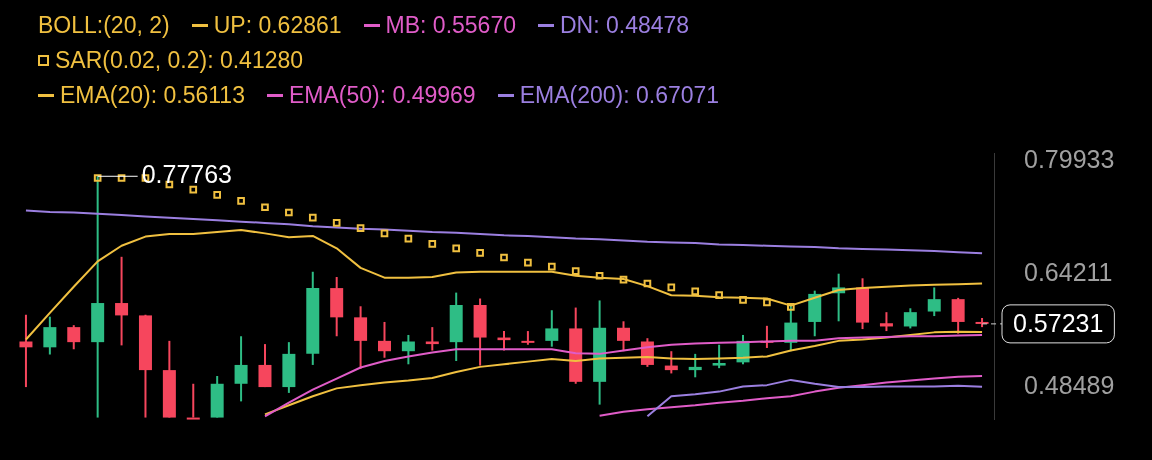  Describe the element at coordinates (187, 174) in the screenshot. I see `annotation: 0.77763` at that location.